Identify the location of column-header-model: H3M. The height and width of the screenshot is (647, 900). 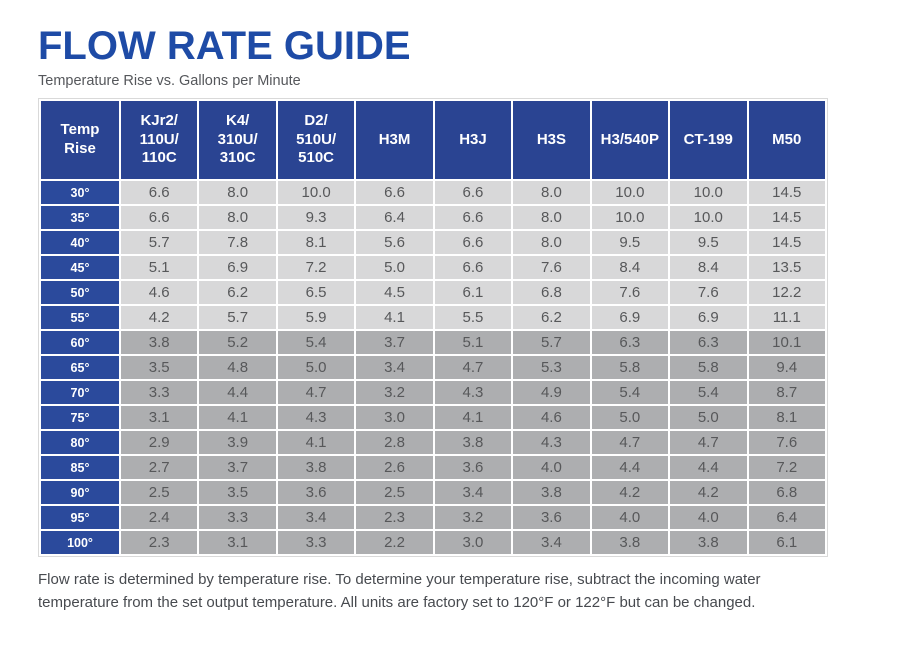
(394, 140).